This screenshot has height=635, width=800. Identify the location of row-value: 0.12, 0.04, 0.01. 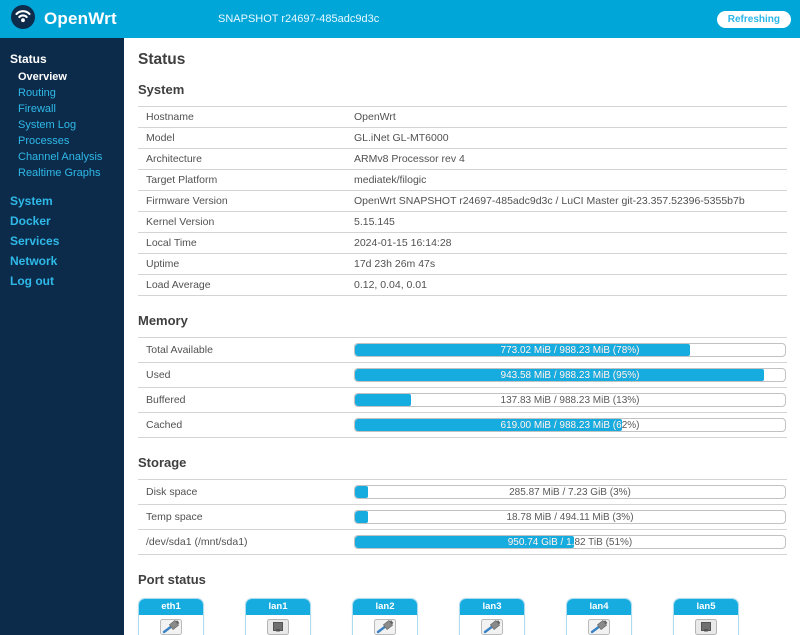
(390, 285).